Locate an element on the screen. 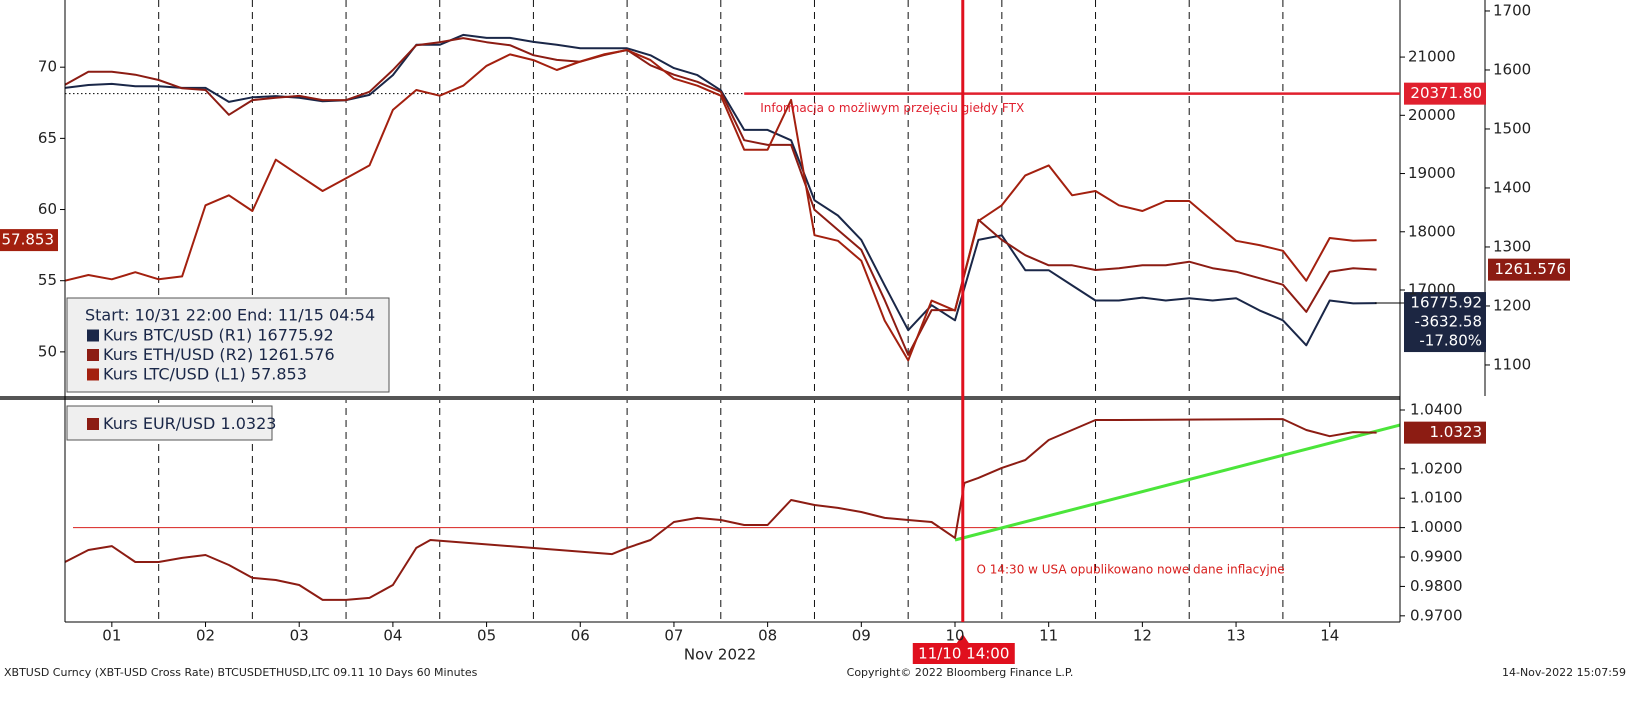 This screenshot has width=1630, height=708. legend-value: 16775.92 is located at coordinates (295, 334).